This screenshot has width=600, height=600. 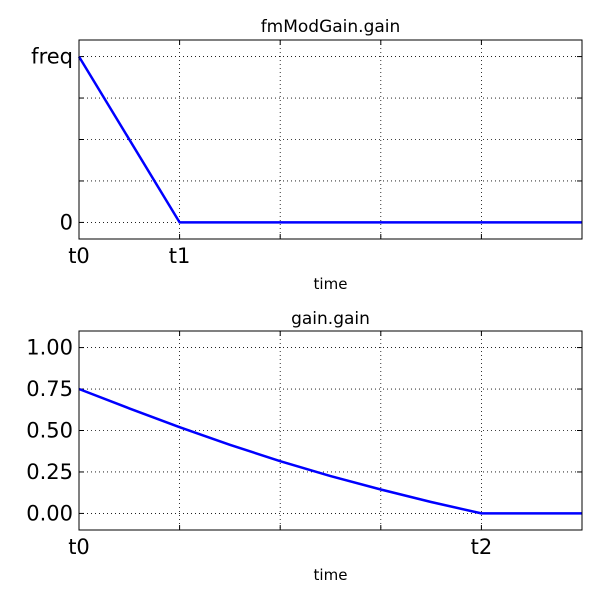 What do you see at coordinates (330, 319) in the screenshot?
I see `chart-title: gain.gain` at bounding box center [330, 319].